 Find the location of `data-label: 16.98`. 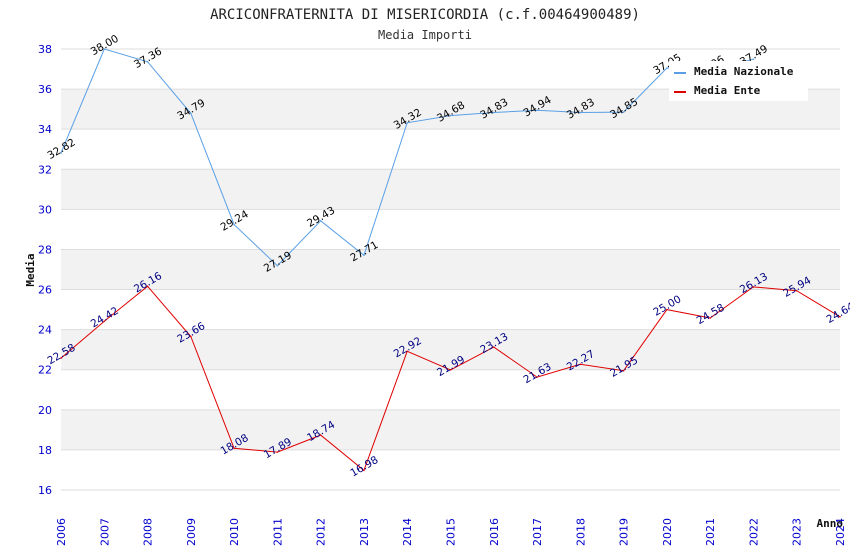

data-label: 16.98 is located at coordinates (364, 466).